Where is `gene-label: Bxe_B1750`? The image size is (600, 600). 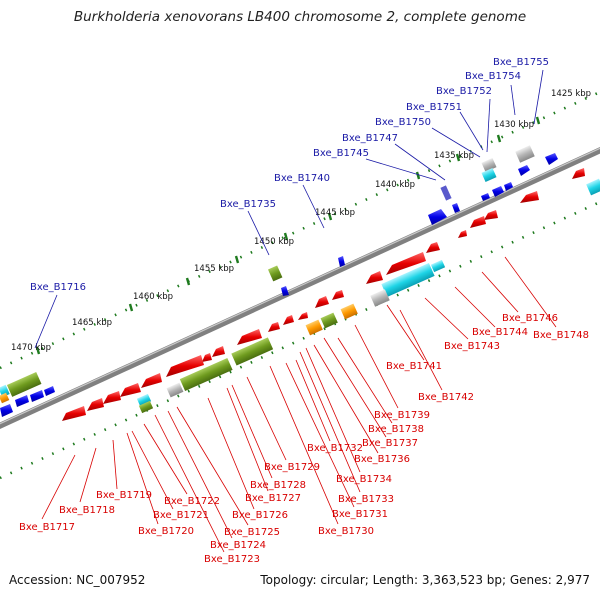
gene-label: Bxe_B1750 is located at coordinates (403, 122).